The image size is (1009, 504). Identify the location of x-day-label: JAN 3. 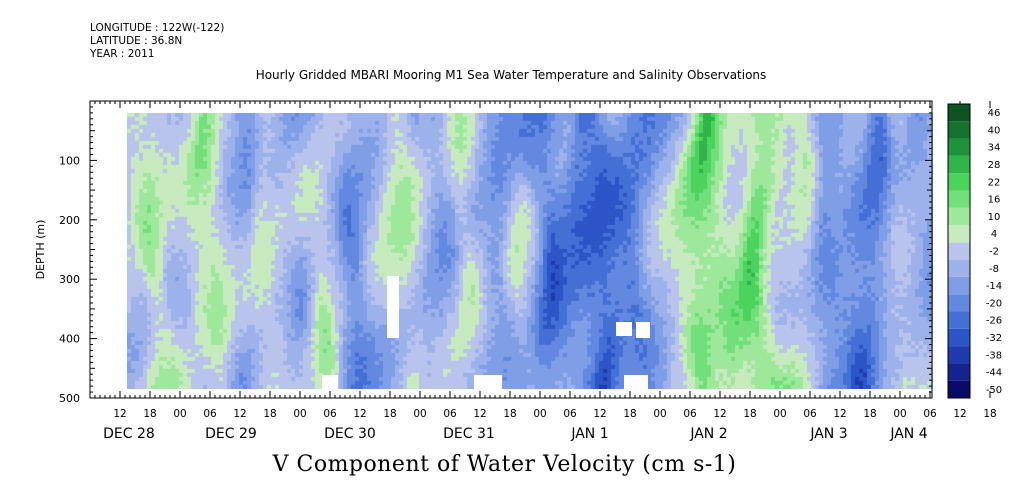
(828, 434).